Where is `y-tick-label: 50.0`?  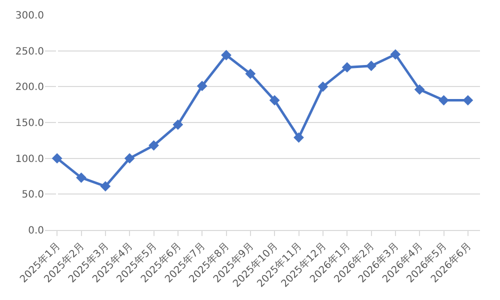
y-tick-label: 50.0 is located at coordinates (33, 195).